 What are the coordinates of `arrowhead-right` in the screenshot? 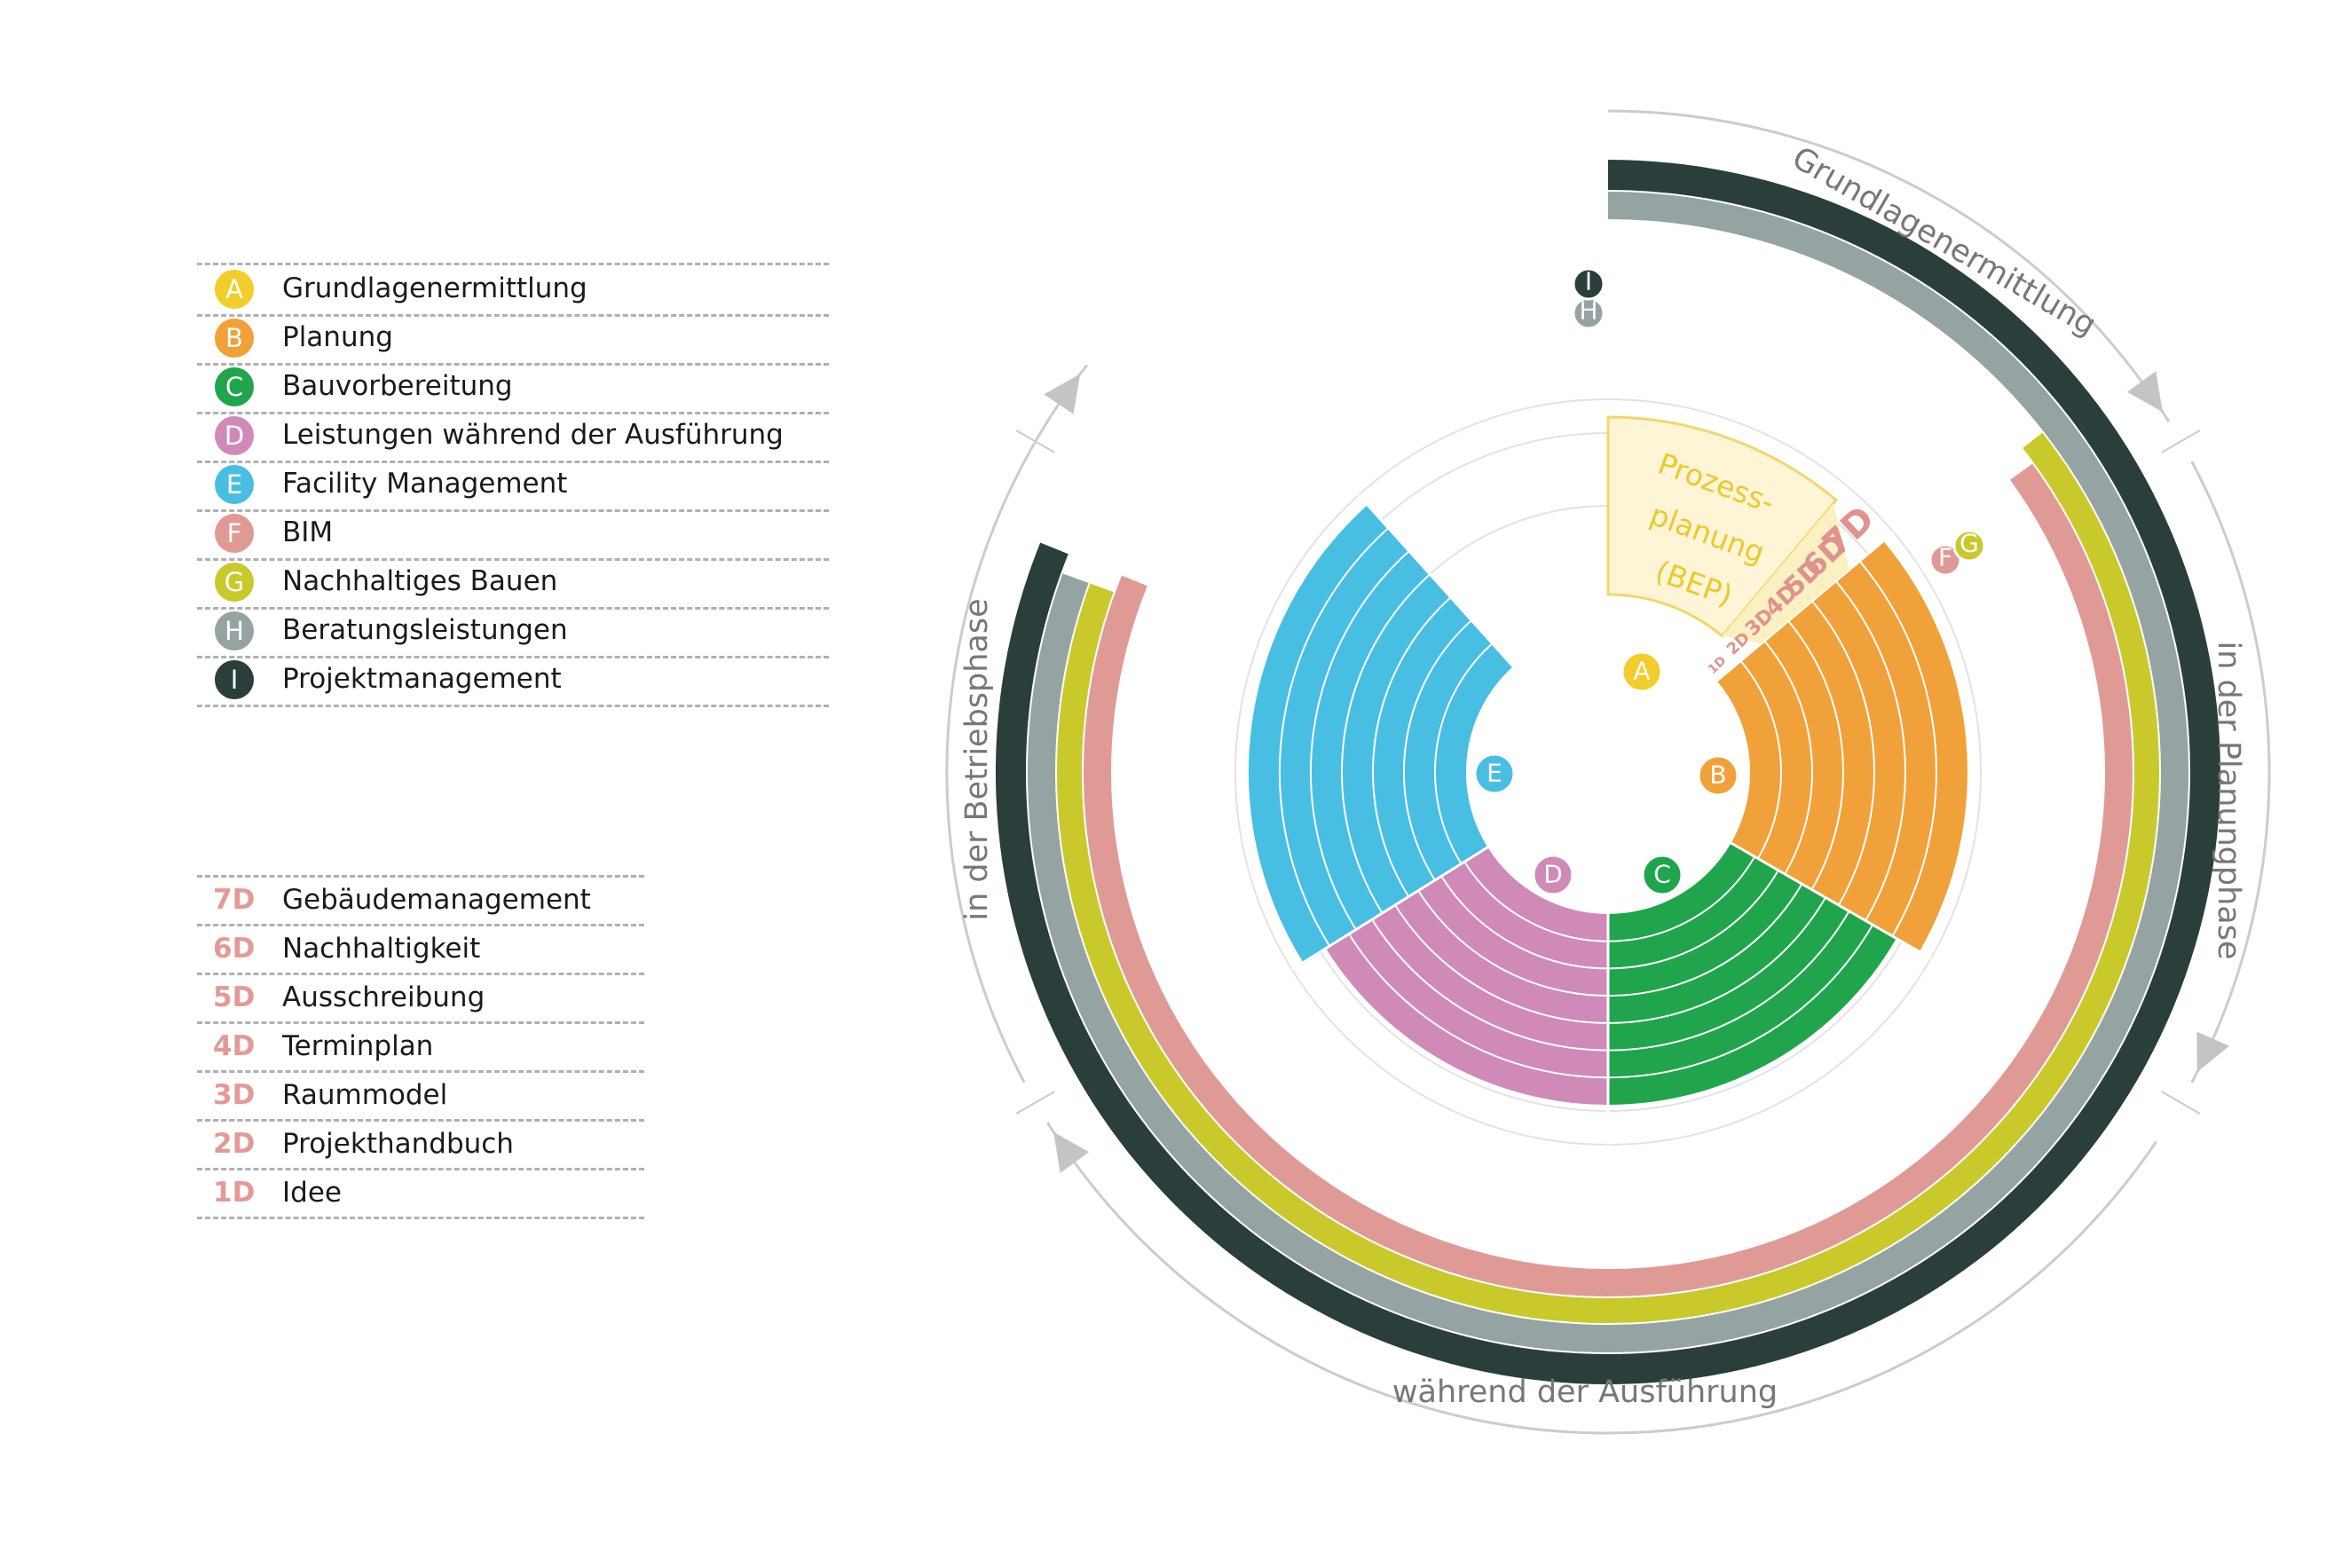 It's located at (2213, 1052).